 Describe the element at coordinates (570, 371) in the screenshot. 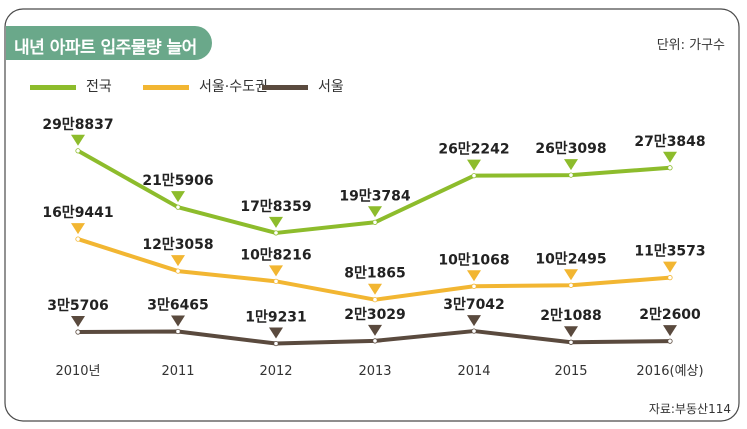

I see `x-tick-label: 2015` at that location.